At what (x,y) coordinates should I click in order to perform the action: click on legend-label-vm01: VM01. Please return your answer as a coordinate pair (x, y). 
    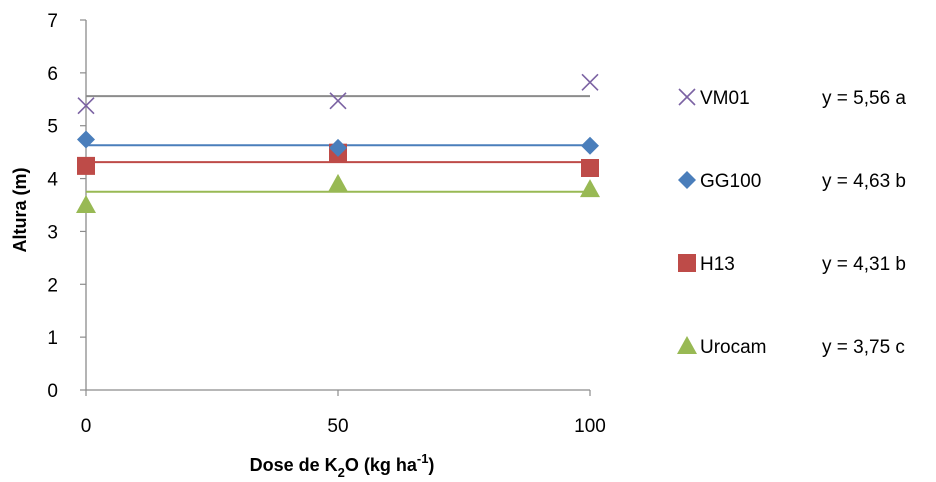
    Looking at the image, I should click on (725, 98).